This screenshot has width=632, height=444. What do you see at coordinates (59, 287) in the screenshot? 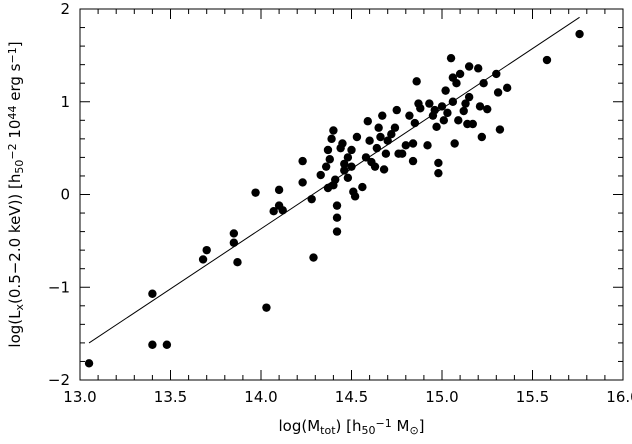
I see `y-tick-label: −1` at bounding box center [59, 287].